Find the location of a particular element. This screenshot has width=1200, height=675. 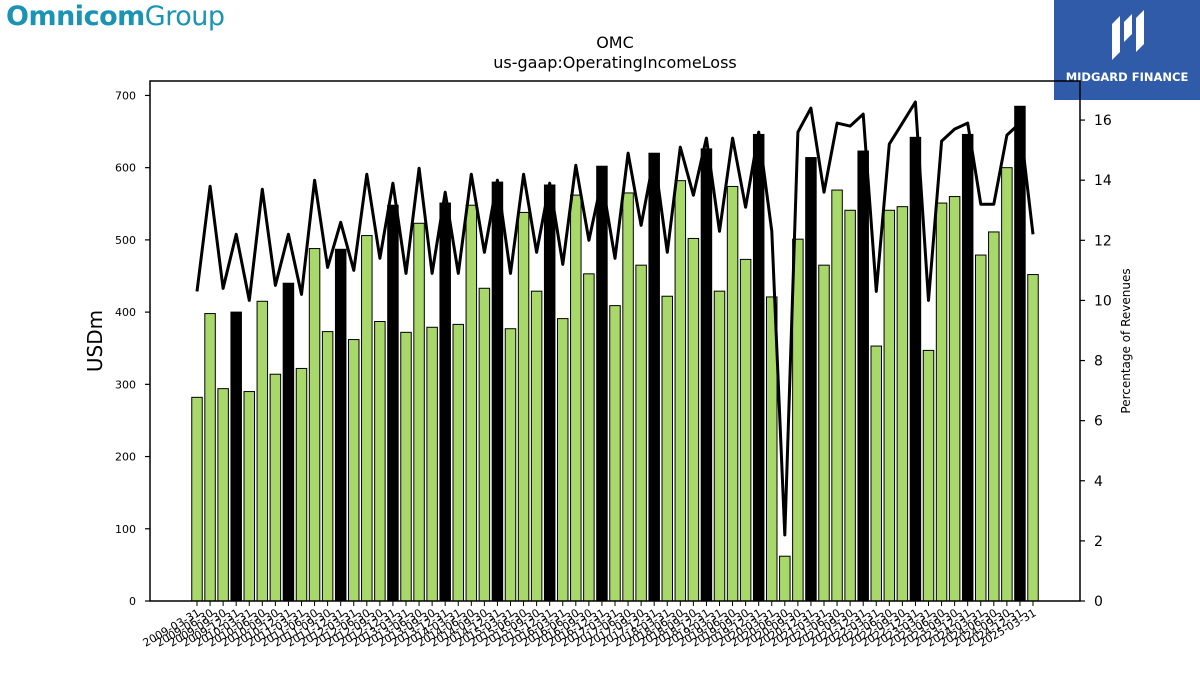

y2-tick-label: 0 is located at coordinates (1098, 602).